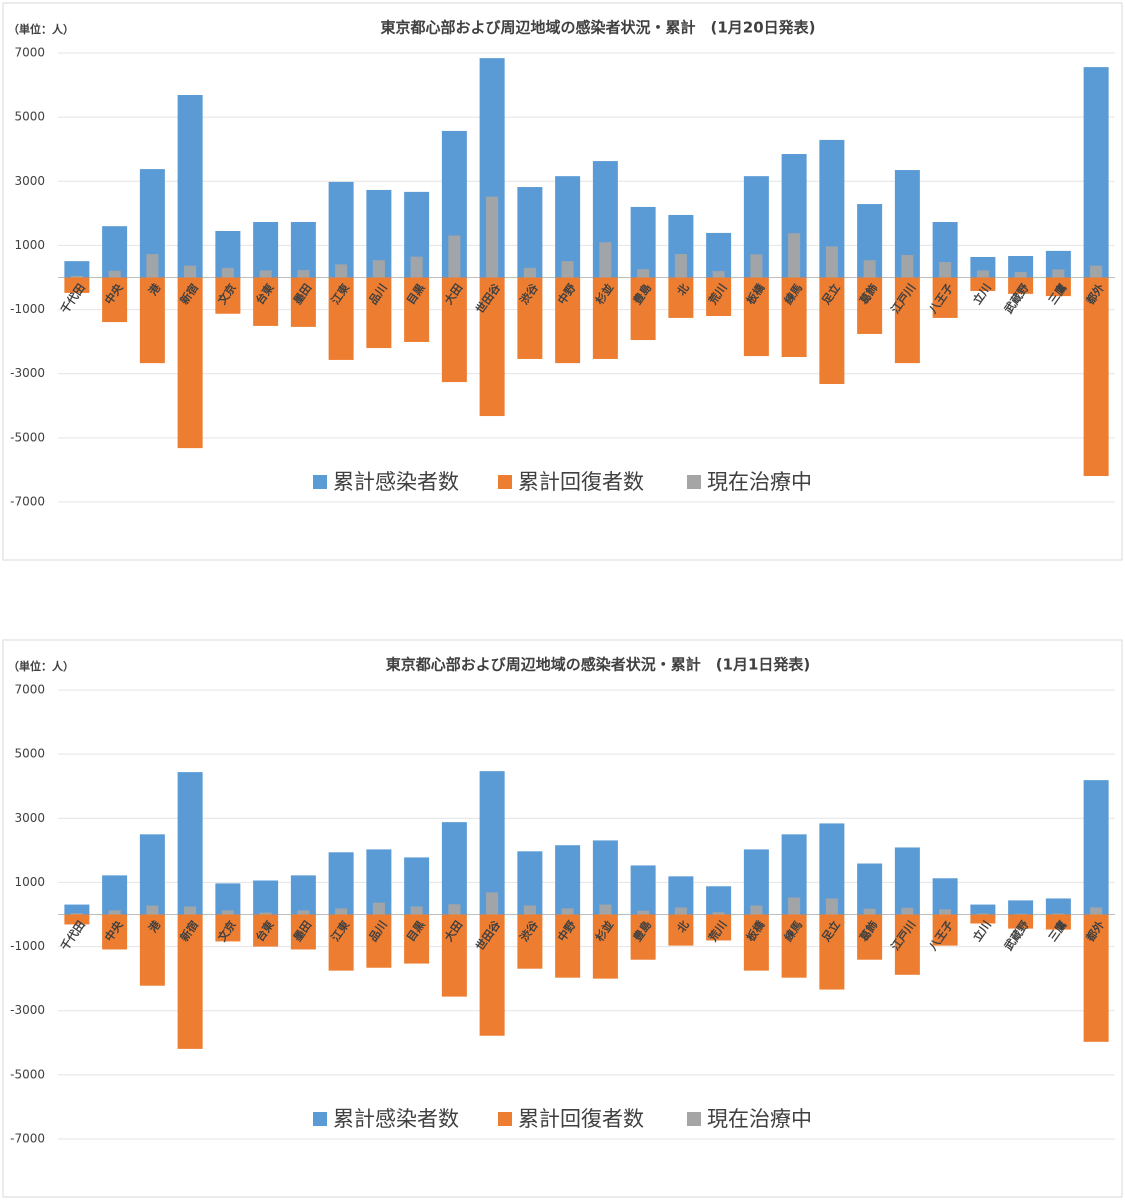  Describe the element at coordinates (29, 818) in the screenshot. I see `y-tick-label: 3000` at that location.